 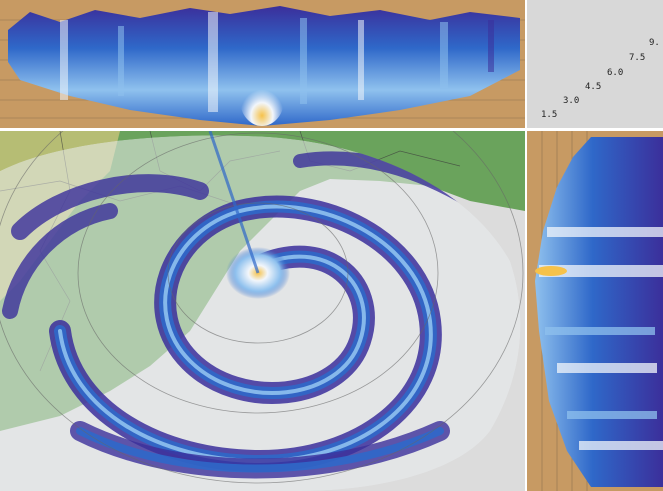 I want to click on top-echo-streaks, so click(x=277, y=62).